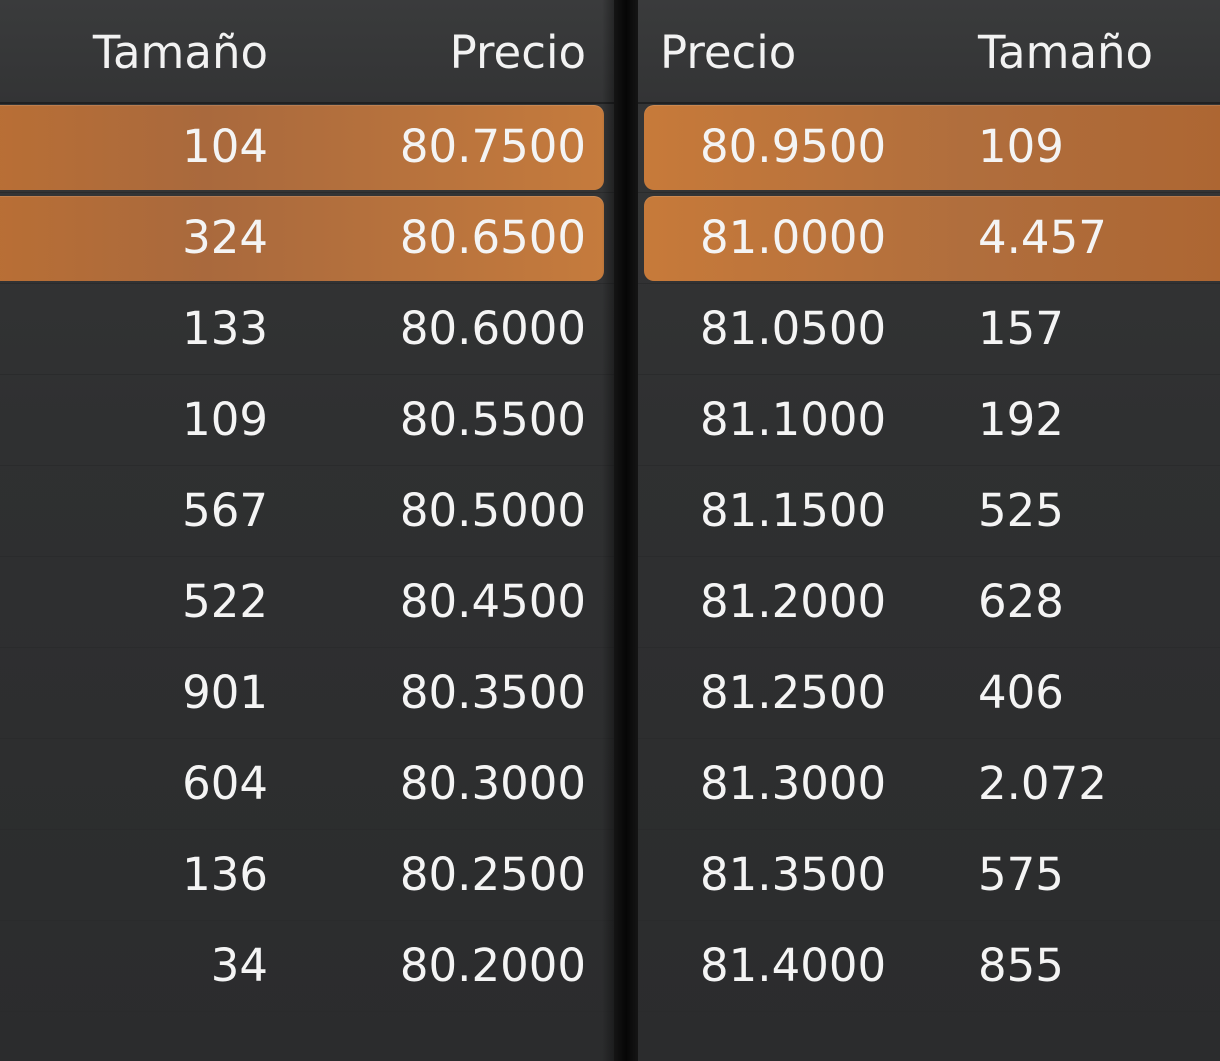 This screenshot has width=1220, height=1061. Describe the element at coordinates (492, 965) in the screenshot. I see `bid-price-cell: 80.2000` at that location.